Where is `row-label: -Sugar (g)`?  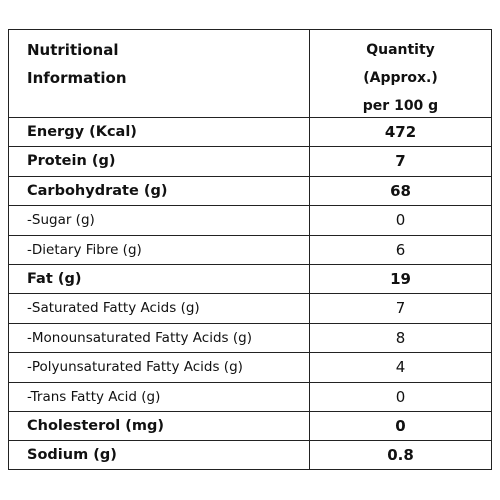 row-label: -Sugar (g) is located at coordinates (61, 220).